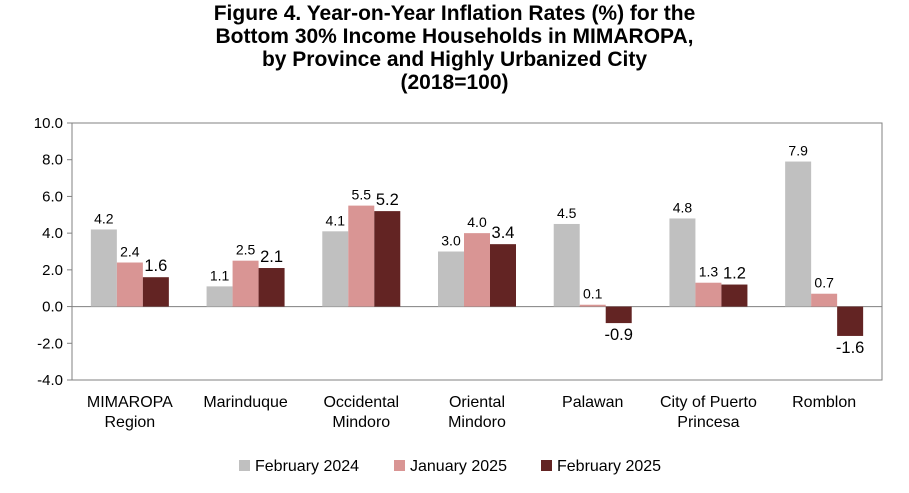 The image size is (909, 493). I want to click on y-tick-label: -2.0, so click(50, 343).